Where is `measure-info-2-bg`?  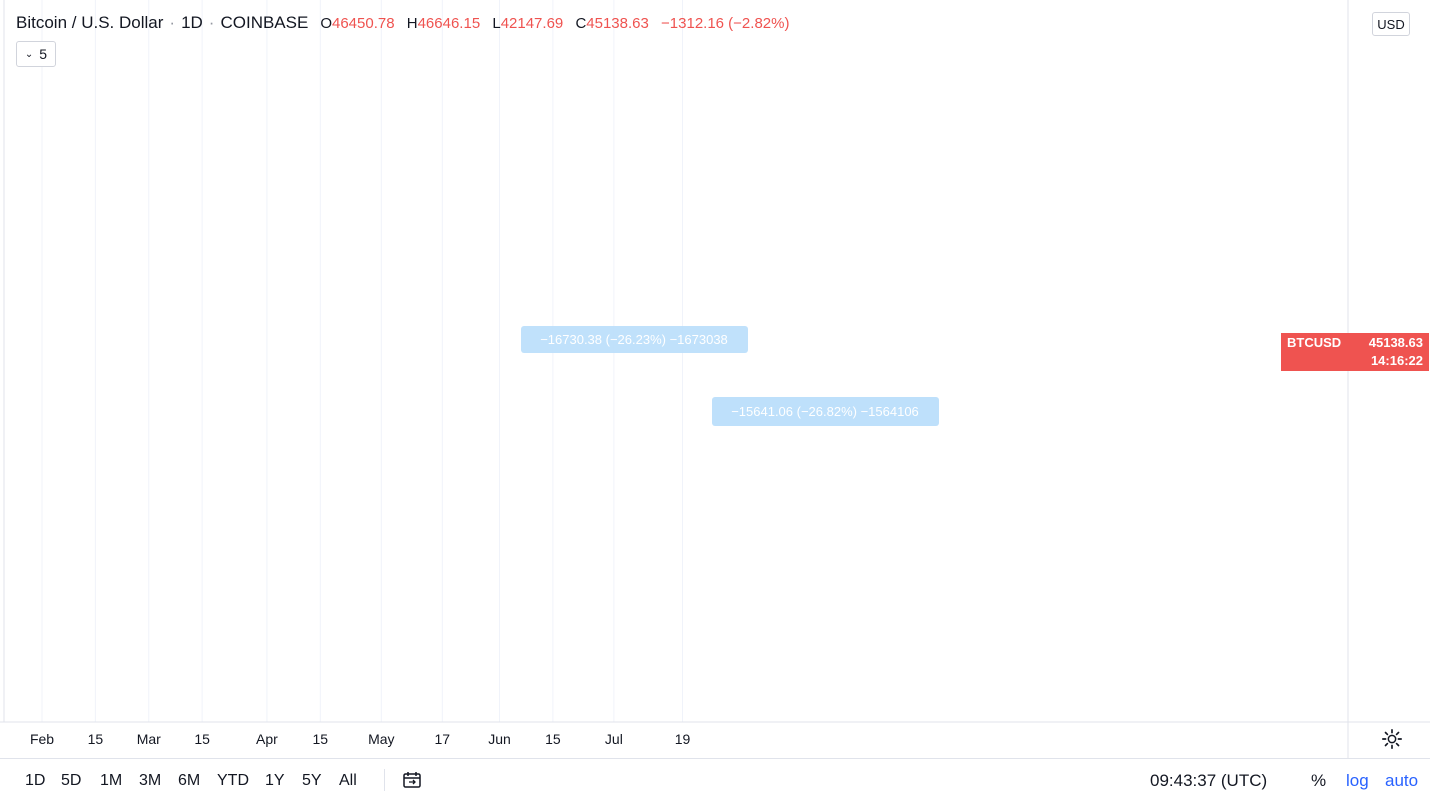 measure-info-2-bg is located at coordinates (825, 411).